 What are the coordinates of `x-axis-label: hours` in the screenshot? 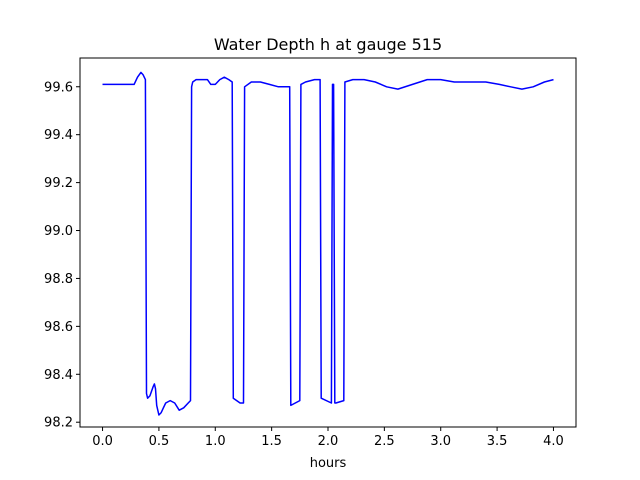 It's located at (328, 463).